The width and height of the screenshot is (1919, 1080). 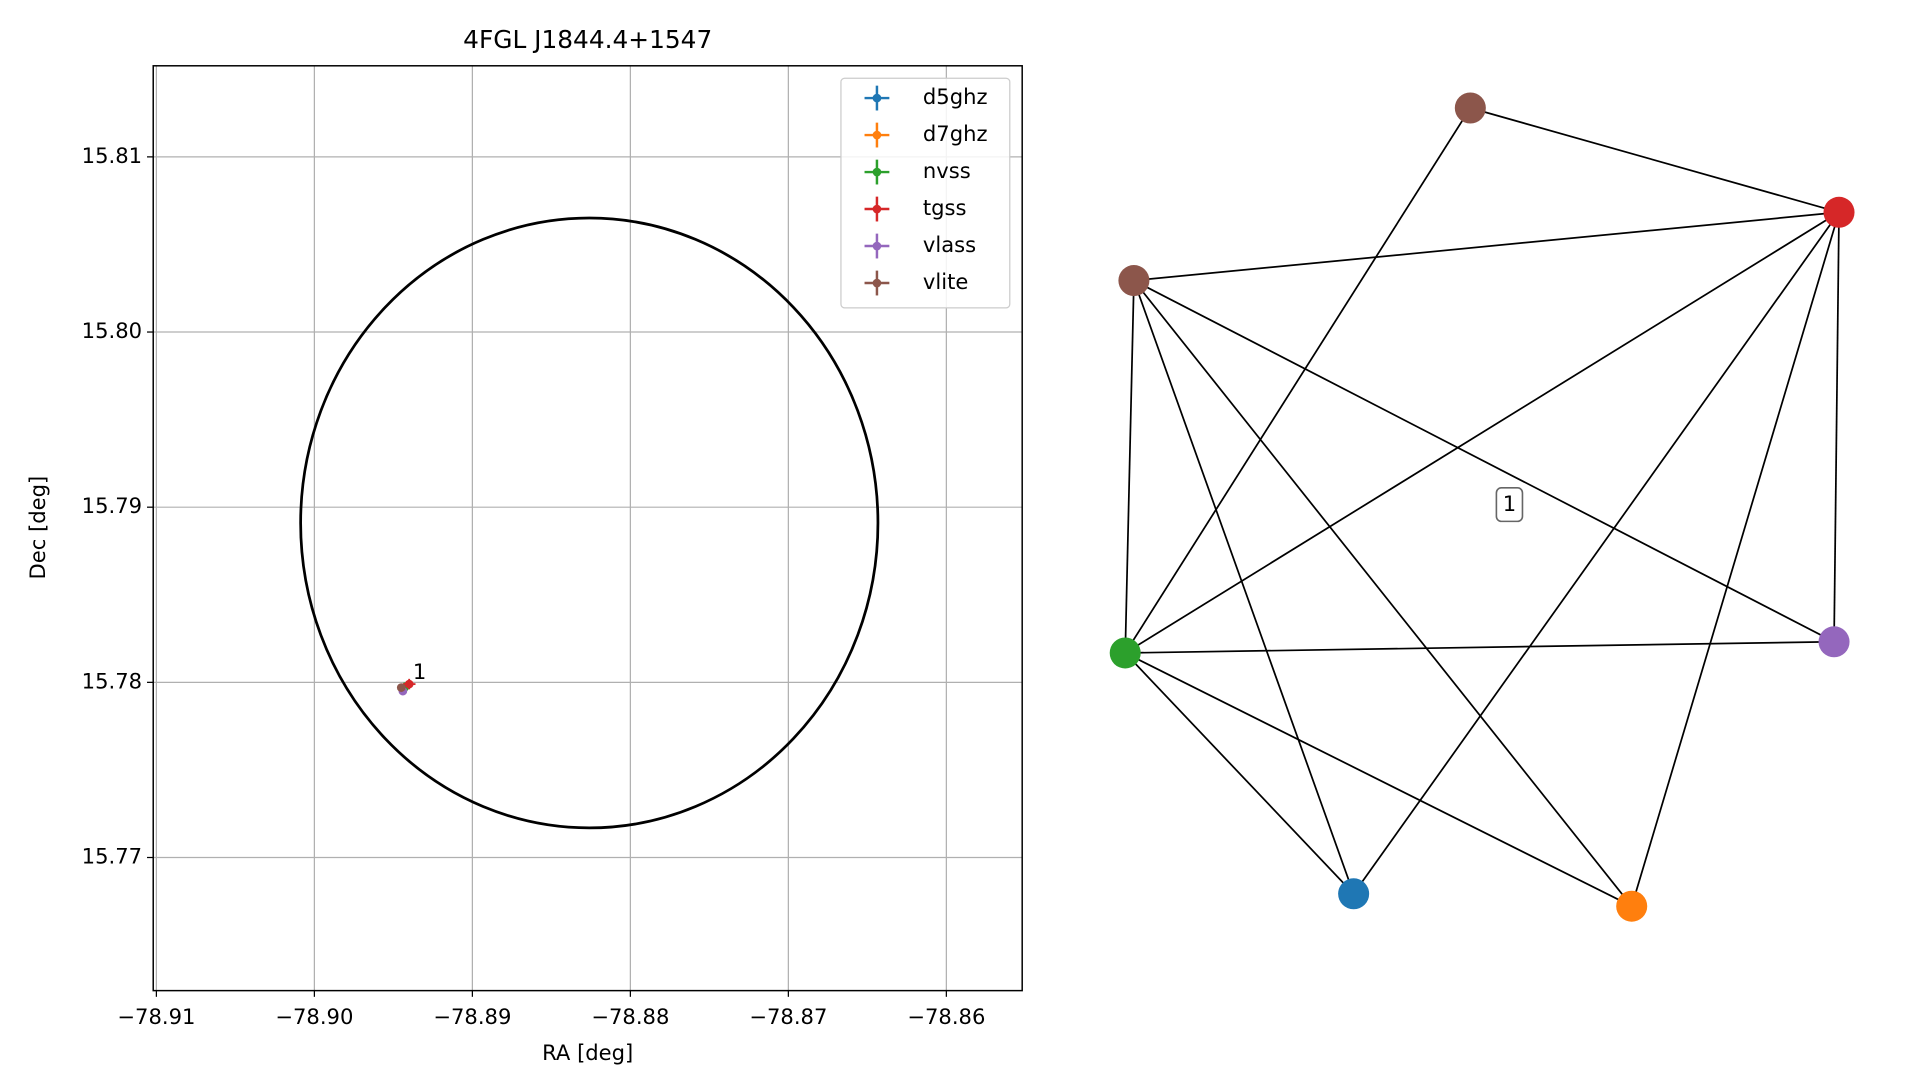 What do you see at coordinates (37, 528) in the screenshot?
I see `y-axis-label: Dec [deg]` at bounding box center [37, 528].